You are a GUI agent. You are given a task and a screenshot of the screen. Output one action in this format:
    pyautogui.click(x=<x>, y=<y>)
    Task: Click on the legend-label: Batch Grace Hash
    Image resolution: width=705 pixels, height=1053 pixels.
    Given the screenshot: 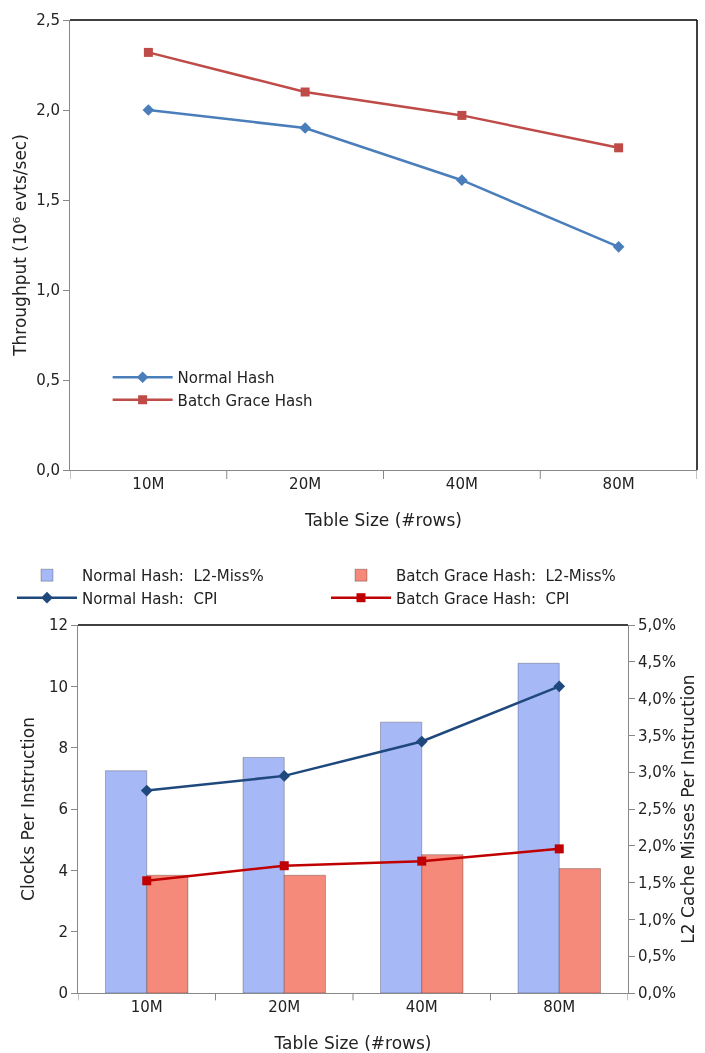 What is the action you would take?
    pyautogui.click(x=245, y=400)
    